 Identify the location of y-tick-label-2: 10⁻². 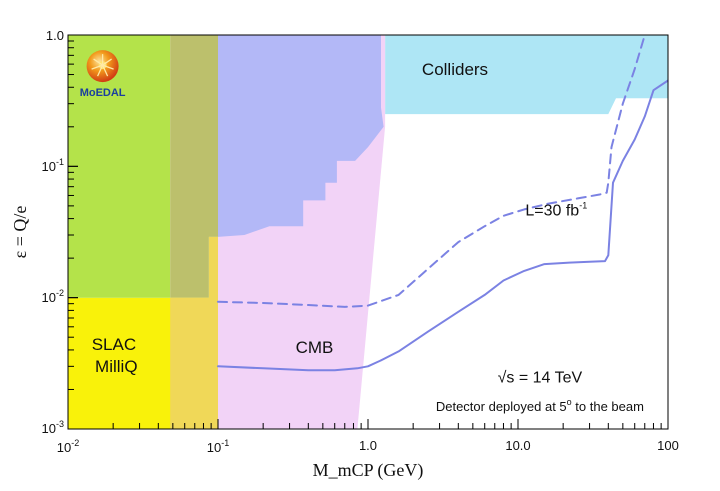
(53, 296).